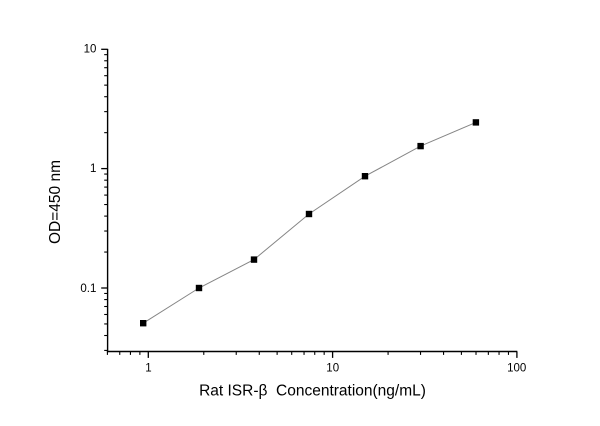 The image size is (600, 426). What do you see at coordinates (312, 390) in the screenshot?
I see `svg-text:Rat ISR-β Concentration(ng/mL: Rat ISR-β Concentration(ng/mL)` at bounding box center [312, 390].